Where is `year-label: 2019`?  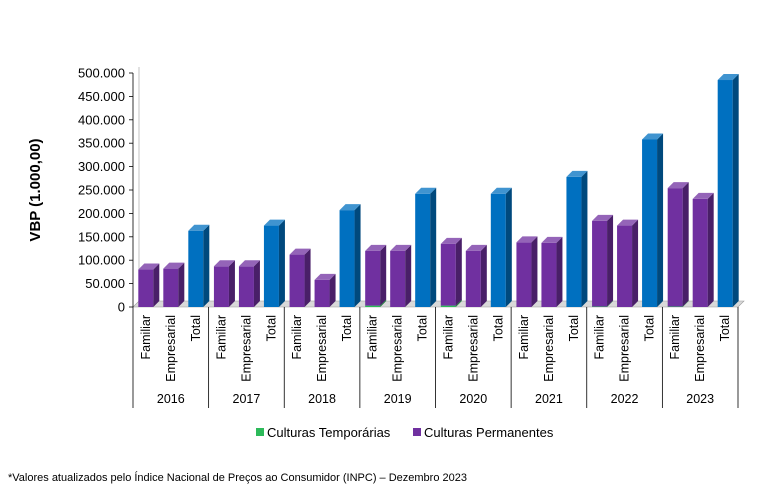
year-label: 2019 is located at coordinates (398, 399).